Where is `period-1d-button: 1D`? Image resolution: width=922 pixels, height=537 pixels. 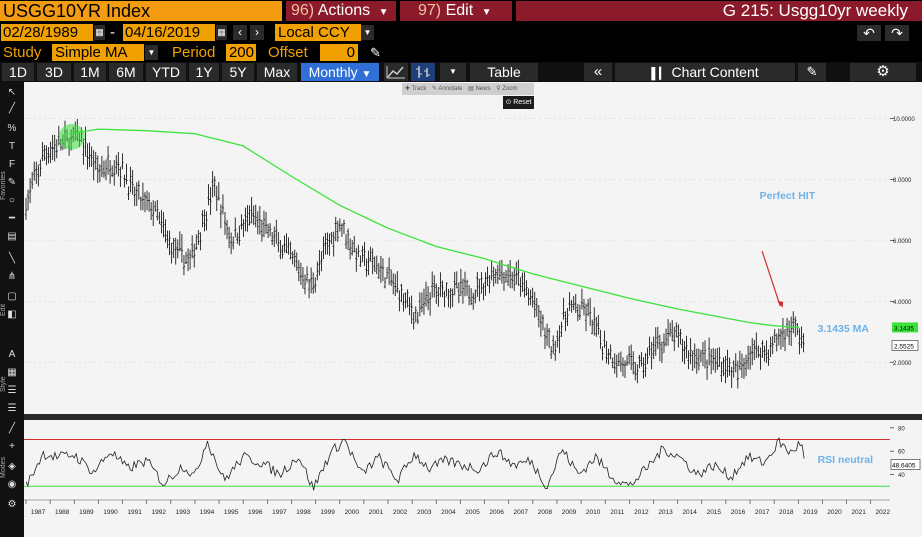
period-1d-button: 1D is located at coordinates (18, 72).